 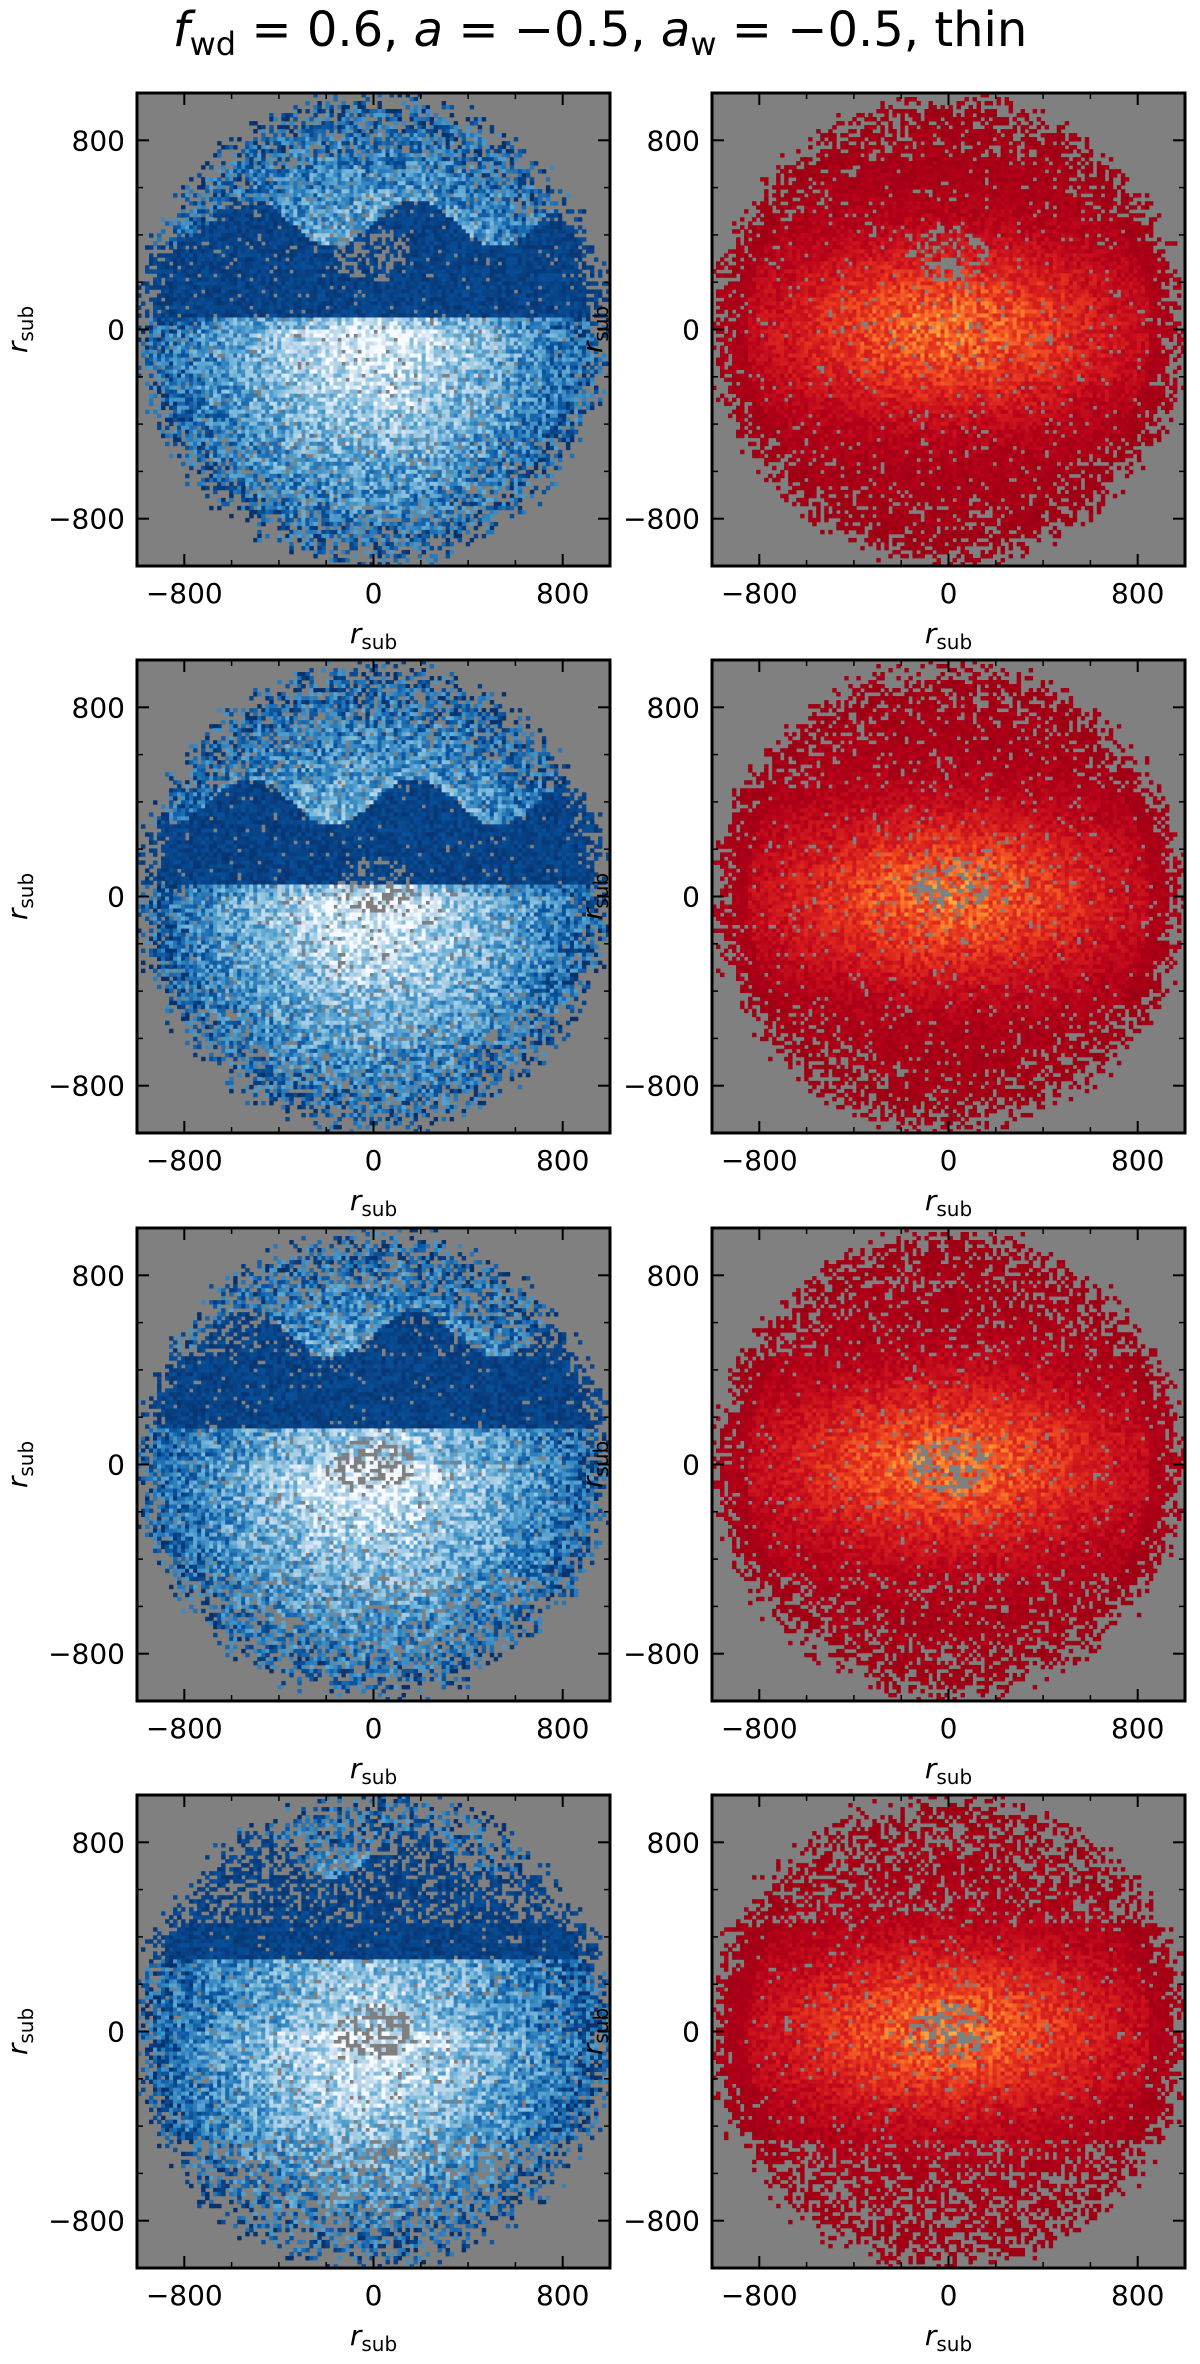 What do you see at coordinates (305, 373) in the screenshot?
I see `panel-1-left: −800 0 800 −800 0 800 rsub rsub` at bounding box center [305, 373].